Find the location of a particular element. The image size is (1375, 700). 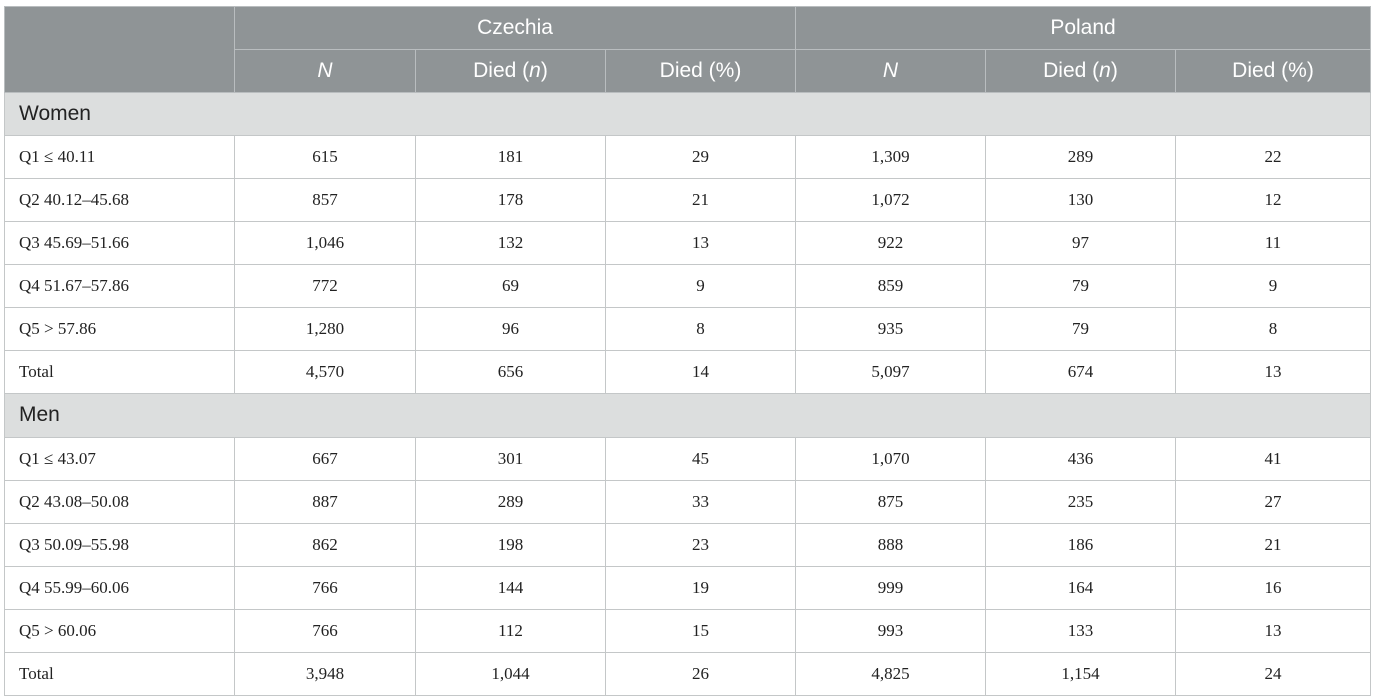

table-cell: 8 is located at coordinates (1273, 329).